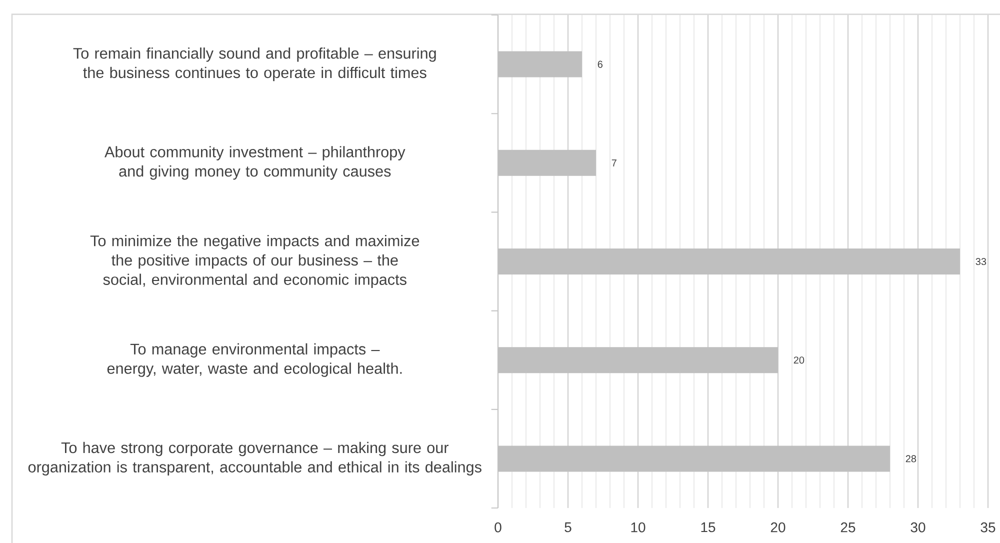 This screenshot has height=543, width=1000. What do you see at coordinates (799, 360) in the screenshot?
I see `data-label: 20` at bounding box center [799, 360].